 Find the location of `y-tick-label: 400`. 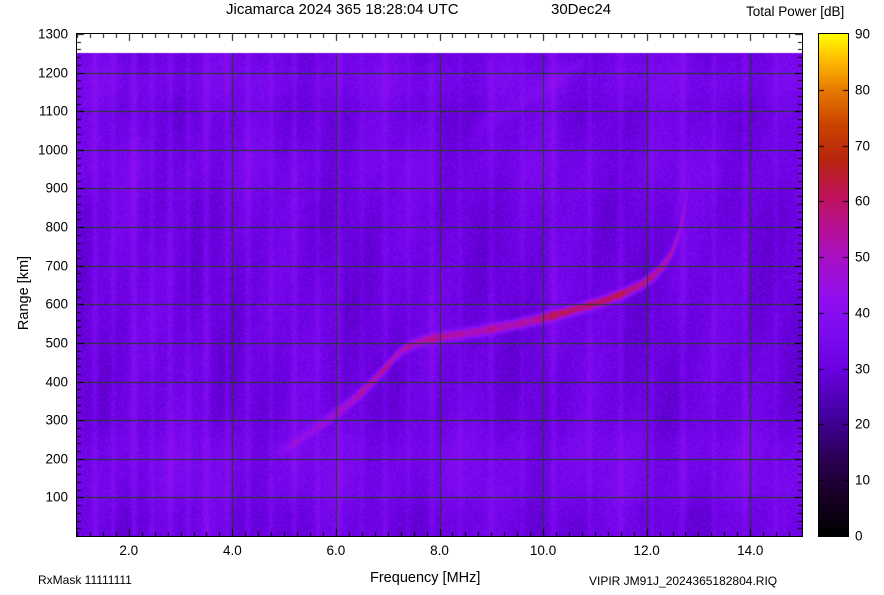

y-tick-label: 400 is located at coordinates (56, 382).